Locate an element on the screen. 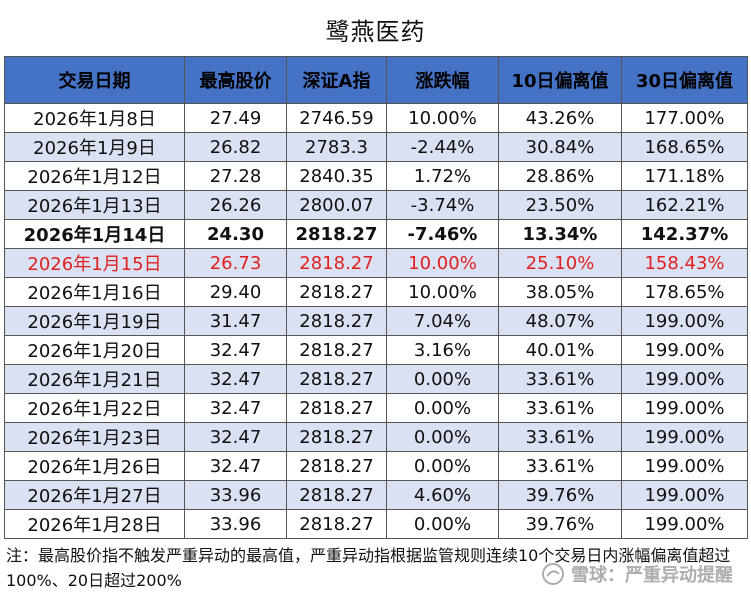 This screenshot has height=597, width=751. table-row: 2026年1月8日 27.49 2746.59 10.00% 43.26% 177.00% is located at coordinates (376, 118).